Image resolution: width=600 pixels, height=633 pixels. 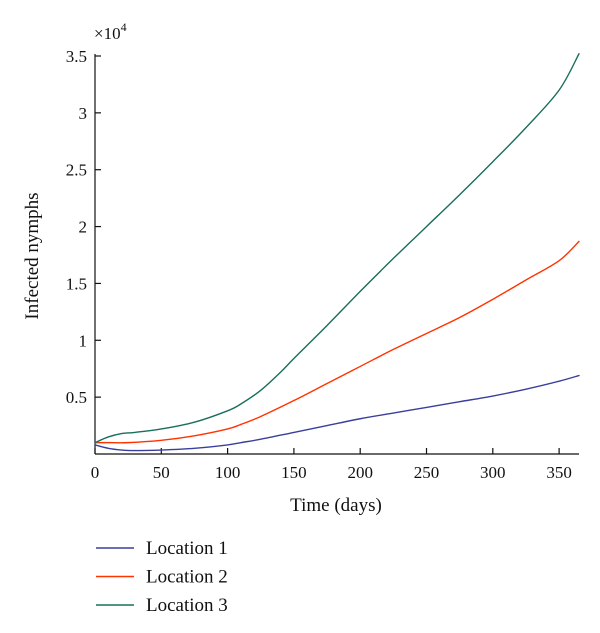 I want to click on x-tick-label: 50, so click(x=161, y=472).